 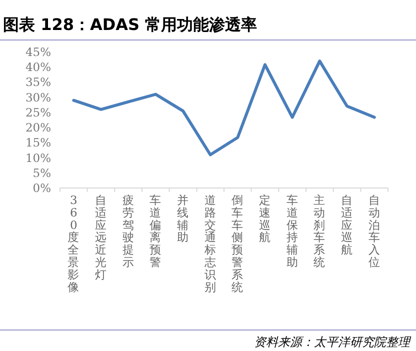 I want to click on x-tick-label: 并线辅助, so click(x=183, y=218).